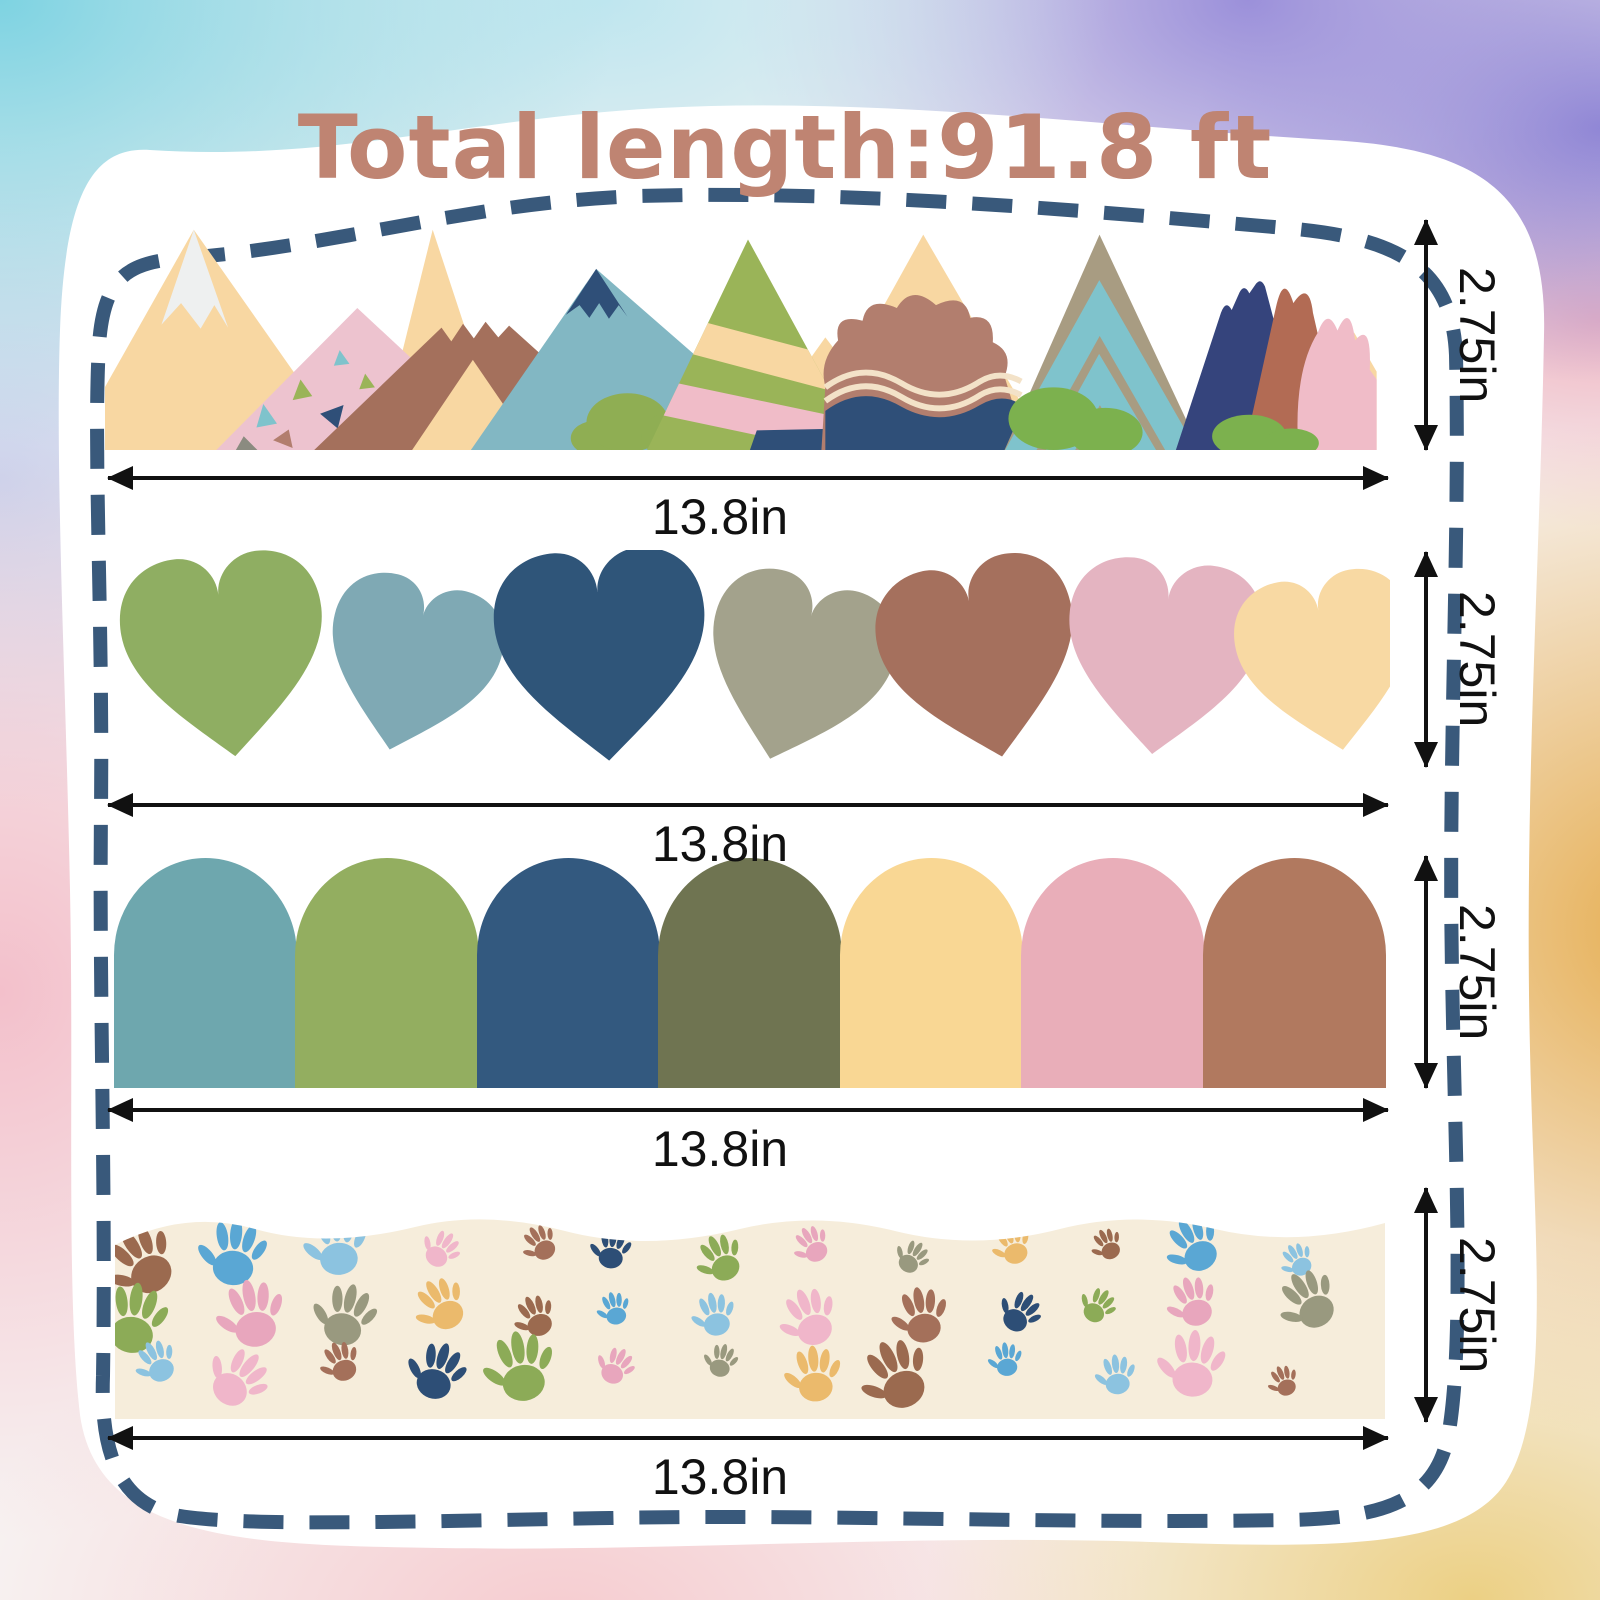  What do you see at coordinates (1477, 972) in the screenshot?
I see `height-dimension-label-scallops: 2.75in` at bounding box center [1477, 972].